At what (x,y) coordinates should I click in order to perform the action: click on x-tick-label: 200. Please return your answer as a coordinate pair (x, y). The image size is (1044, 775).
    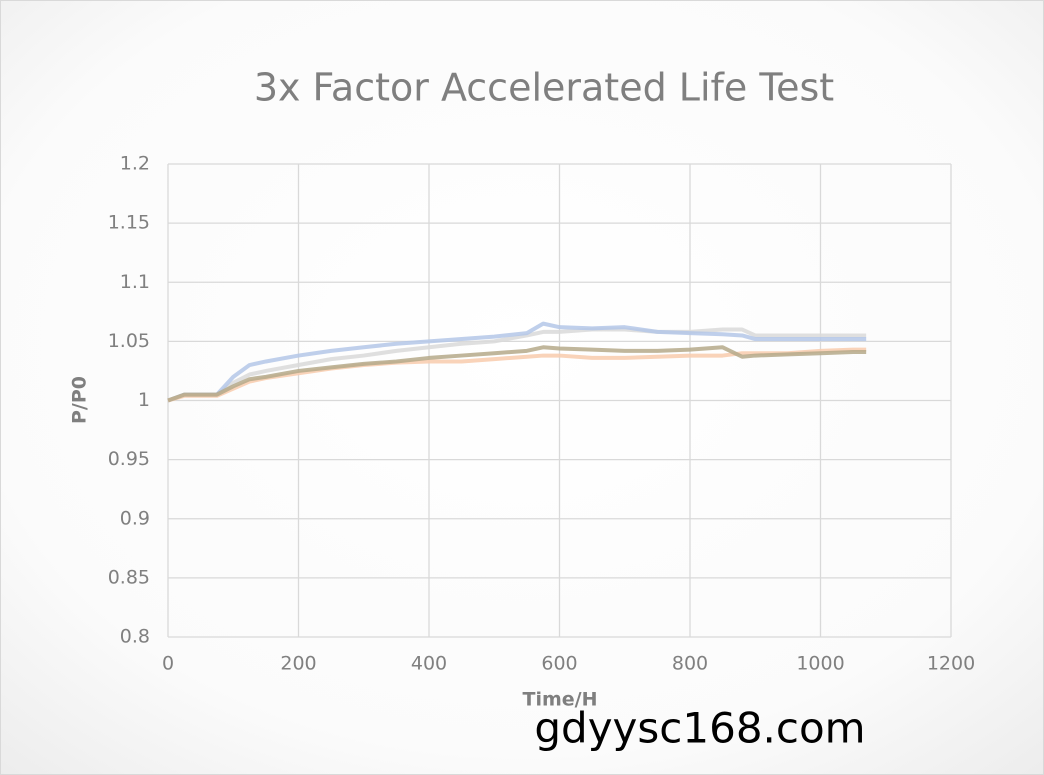
    Looking at the image, I should click on (298, 664).